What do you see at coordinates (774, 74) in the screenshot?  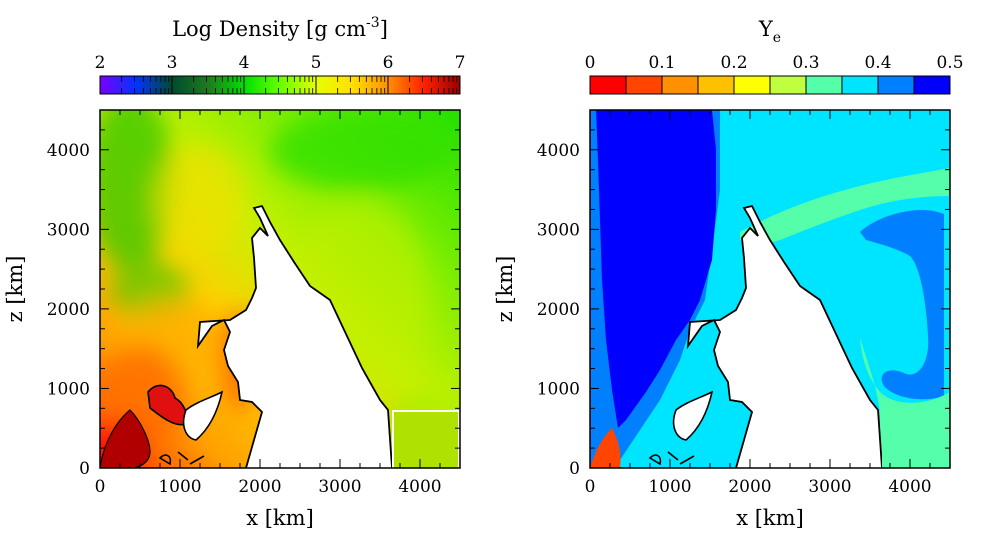 I see `ye-colorbar: 0 0.1 0.2 0.3 0.4 0.5` at bounding box center [774, 74].